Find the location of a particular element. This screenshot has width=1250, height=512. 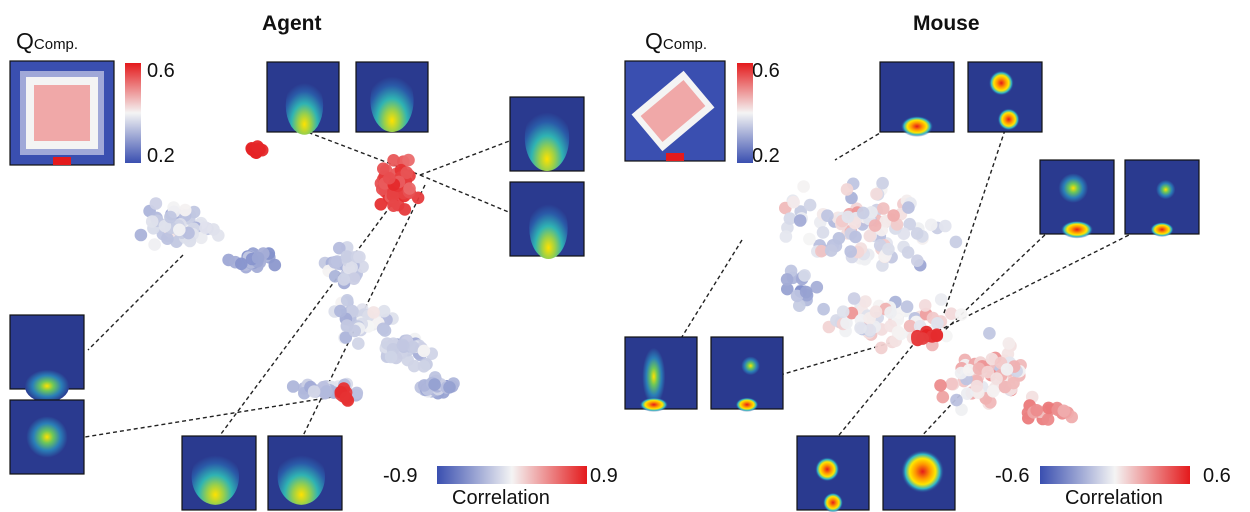

agent-q-label: QComp. is located at coordinates (47, 41).